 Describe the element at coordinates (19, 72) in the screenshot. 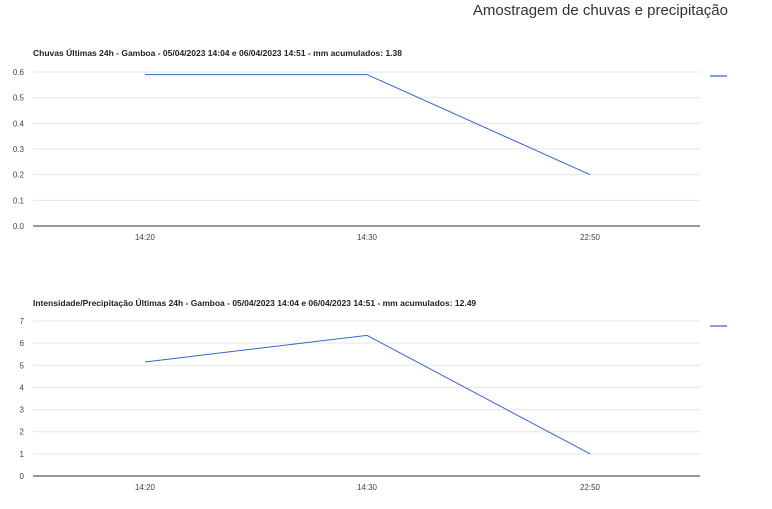

I see `y-tick-label: 0.6` at that location.